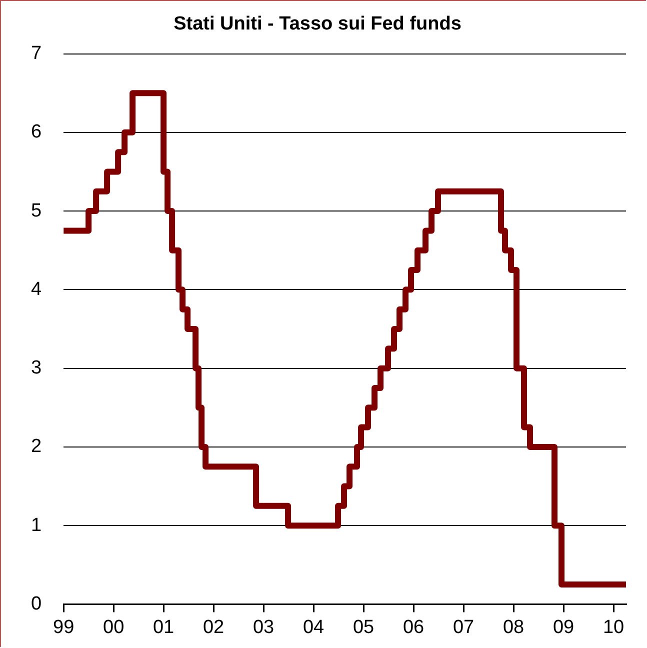 The image size is (647, 648). I want to click on y-tick-label: 0, so click(36, 603).